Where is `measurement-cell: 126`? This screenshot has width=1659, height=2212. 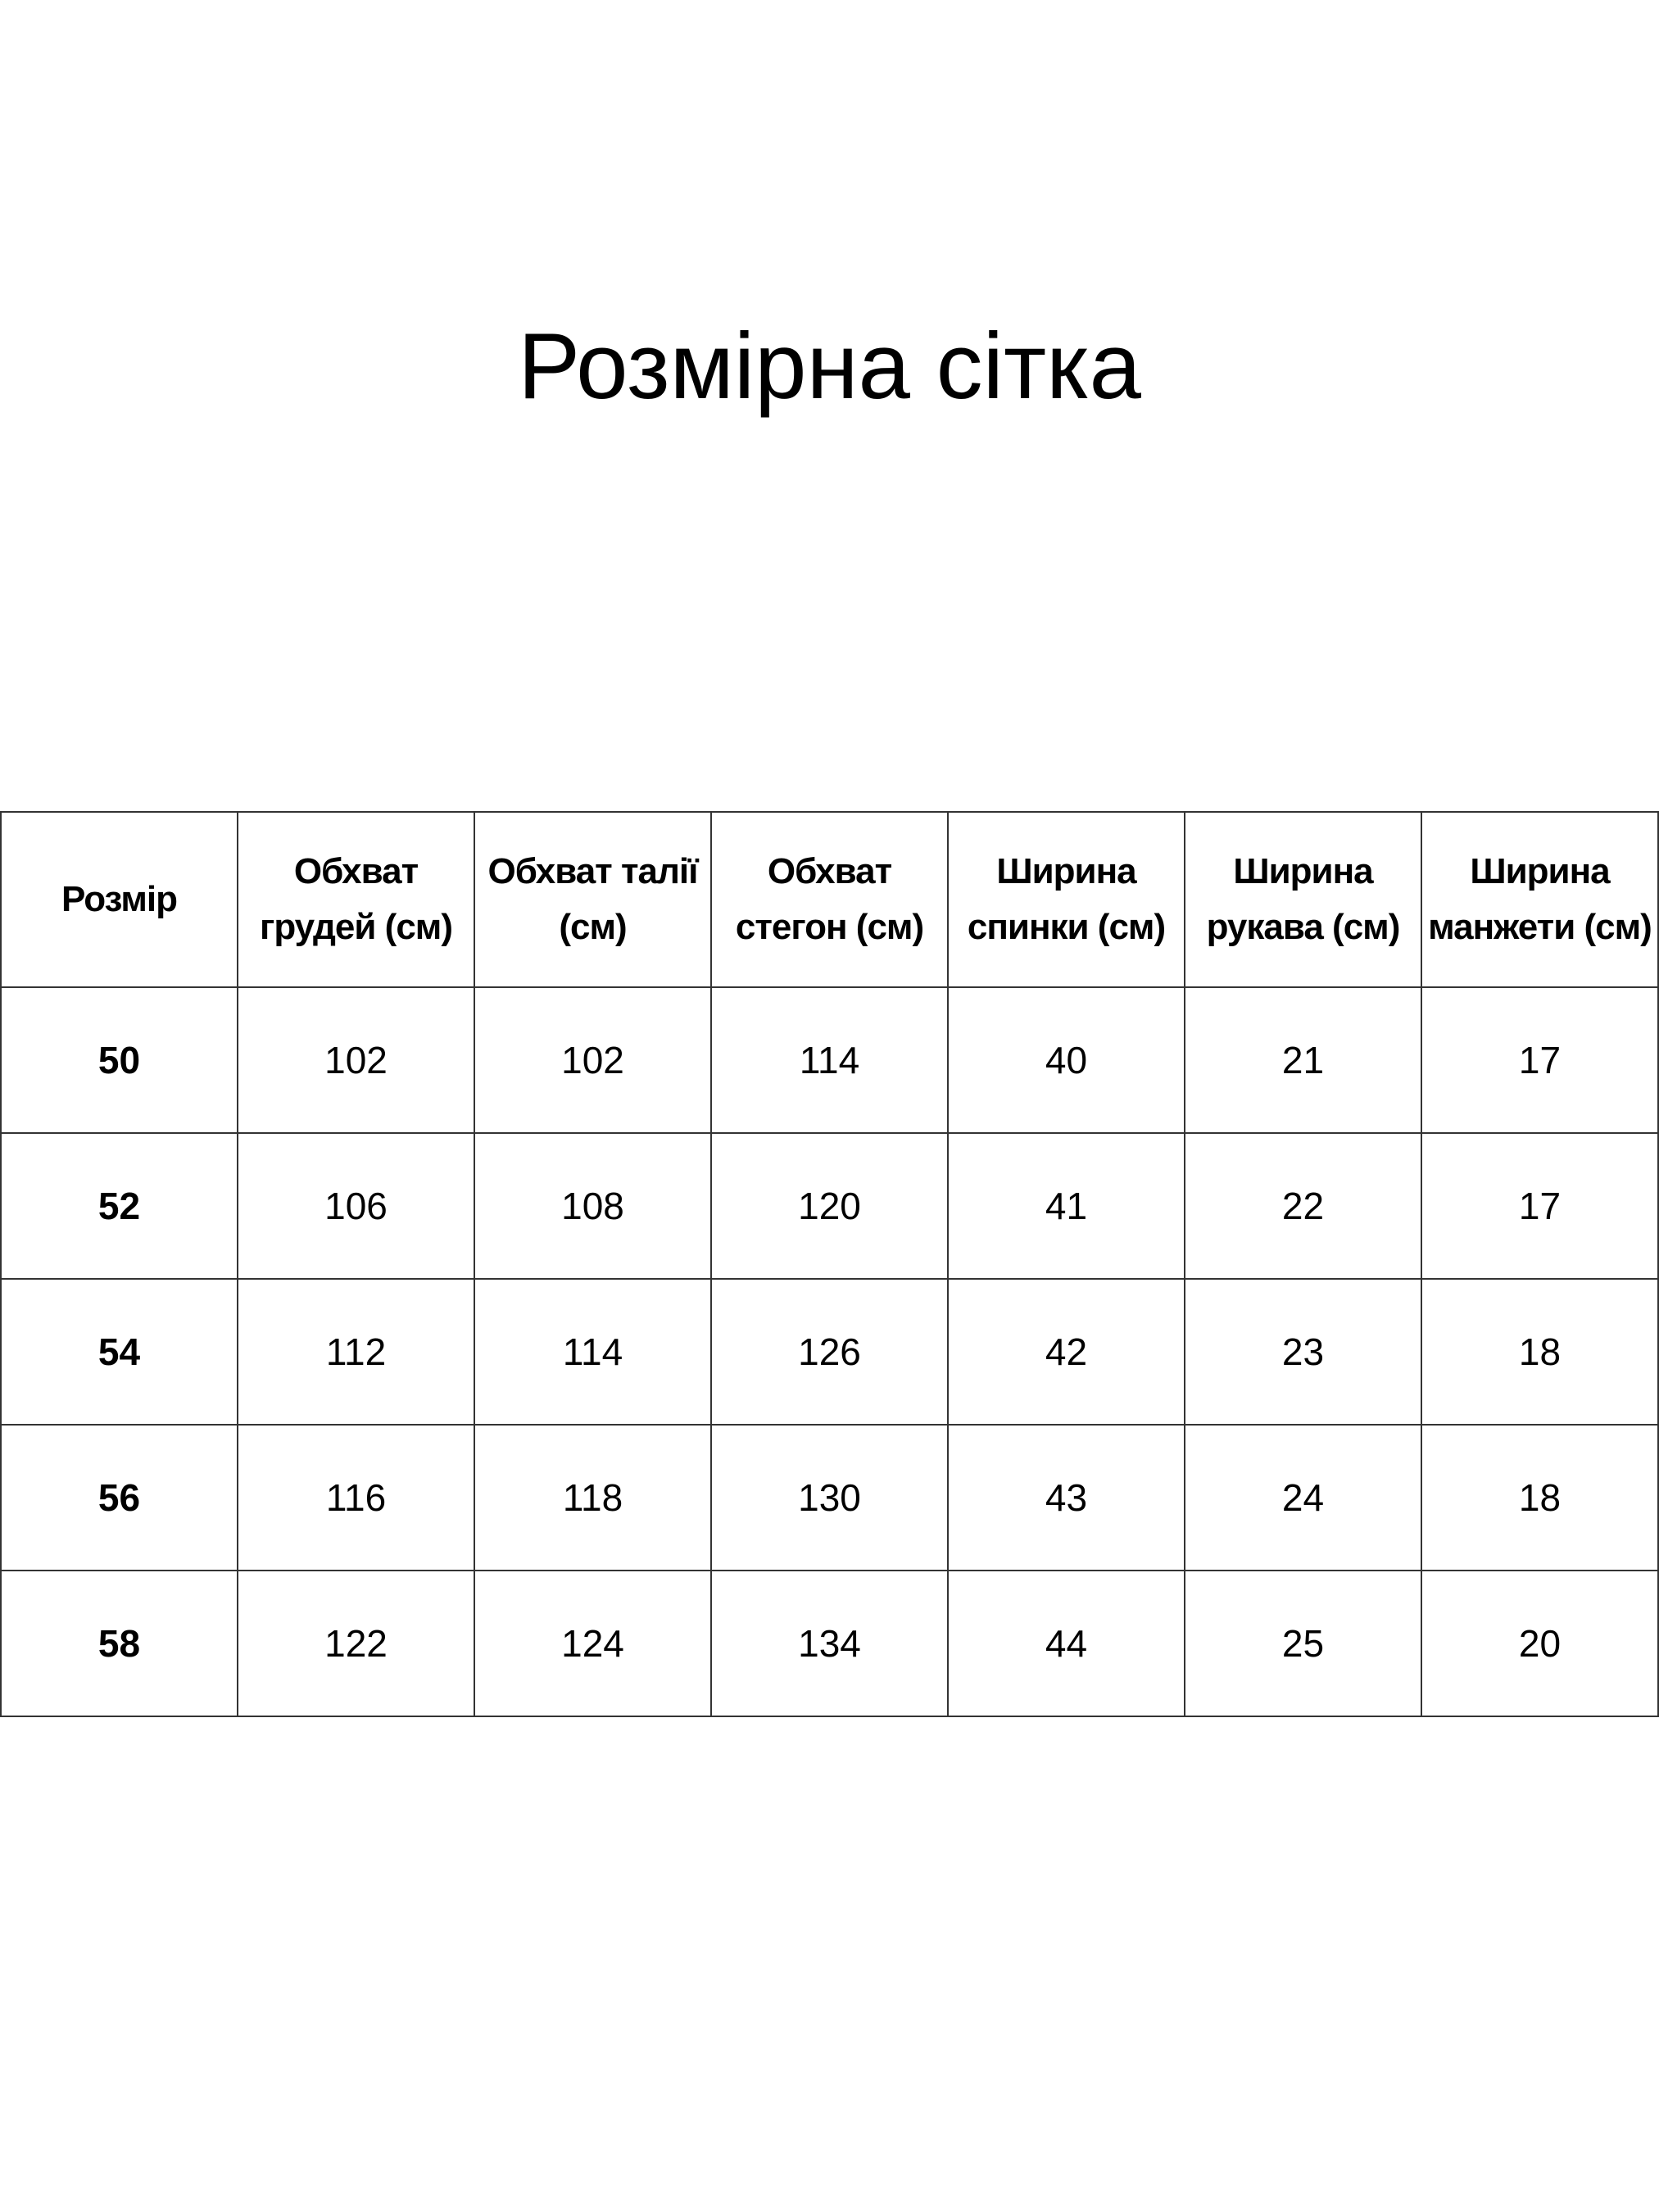
measurement-cell: 126 is located at coordinates (829, 1352).